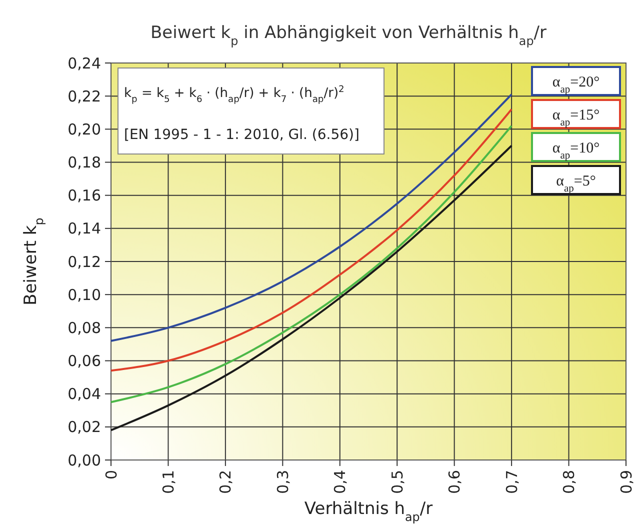 The height and width of the screenshot is (532, 641). What do you see at coordinates (283, 482) in the screenshot?
I see `x-tick-label: 0,3` at bounding box center [283, 482].